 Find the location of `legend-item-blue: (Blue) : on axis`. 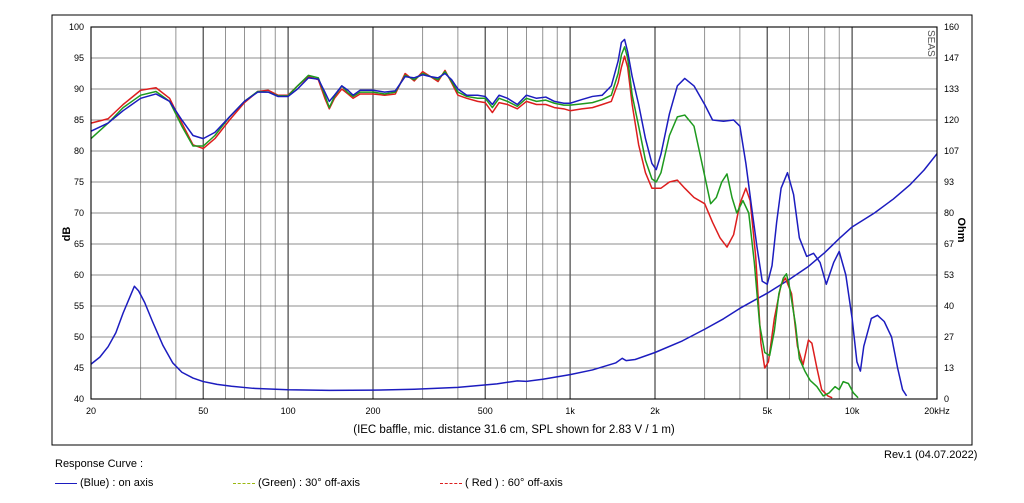

legend-item-blue: (Blue) : on axis is located at coordinates (104, 483).